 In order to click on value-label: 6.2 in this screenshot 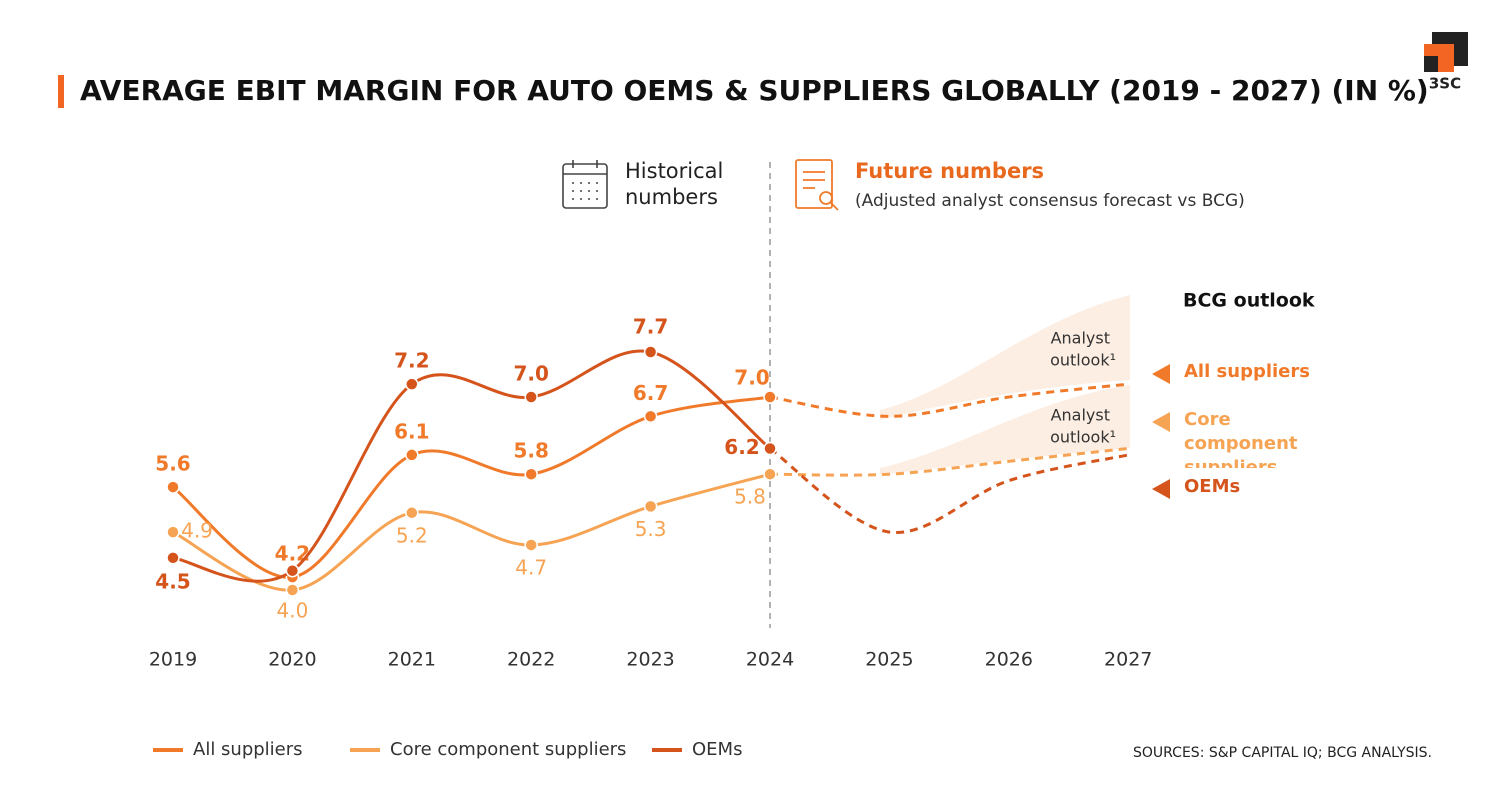, I will do `click(741, 447)`.